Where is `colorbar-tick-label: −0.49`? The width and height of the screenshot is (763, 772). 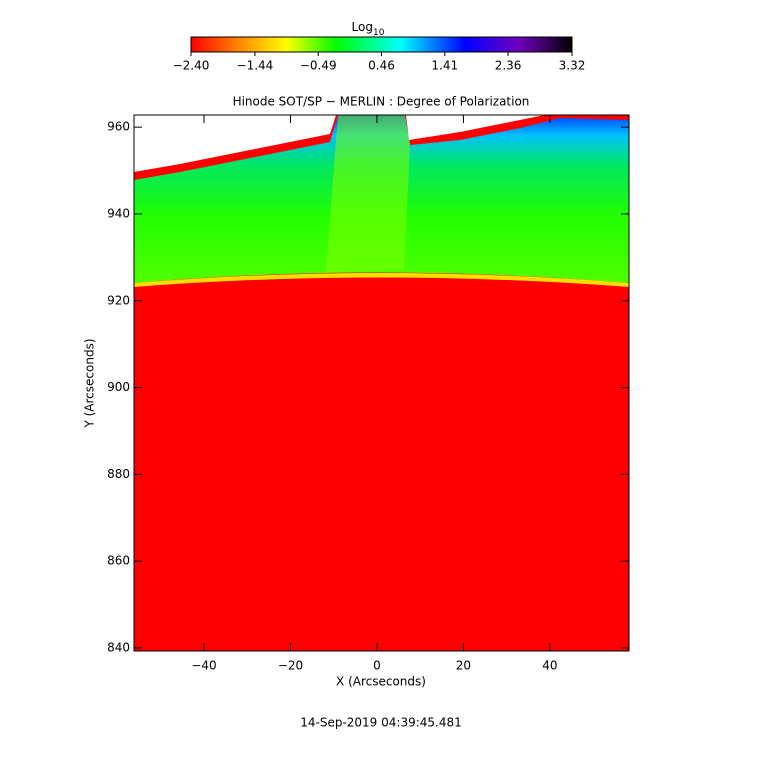
colorbar-tick-label: −0.49 is located at coordinates (318, 66).